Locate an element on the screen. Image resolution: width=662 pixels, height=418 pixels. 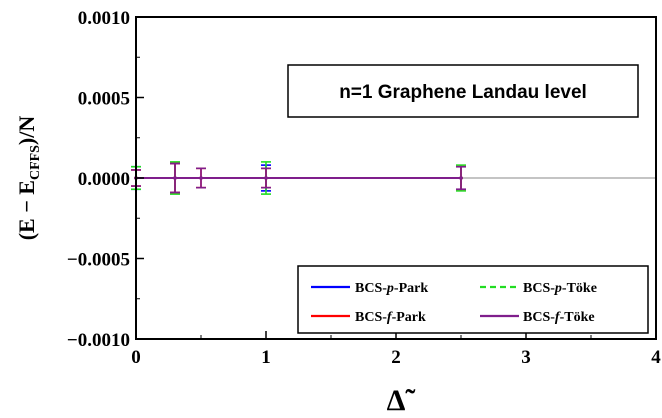
x-tick-label-2: 2 is located at coordinates (396, 357).